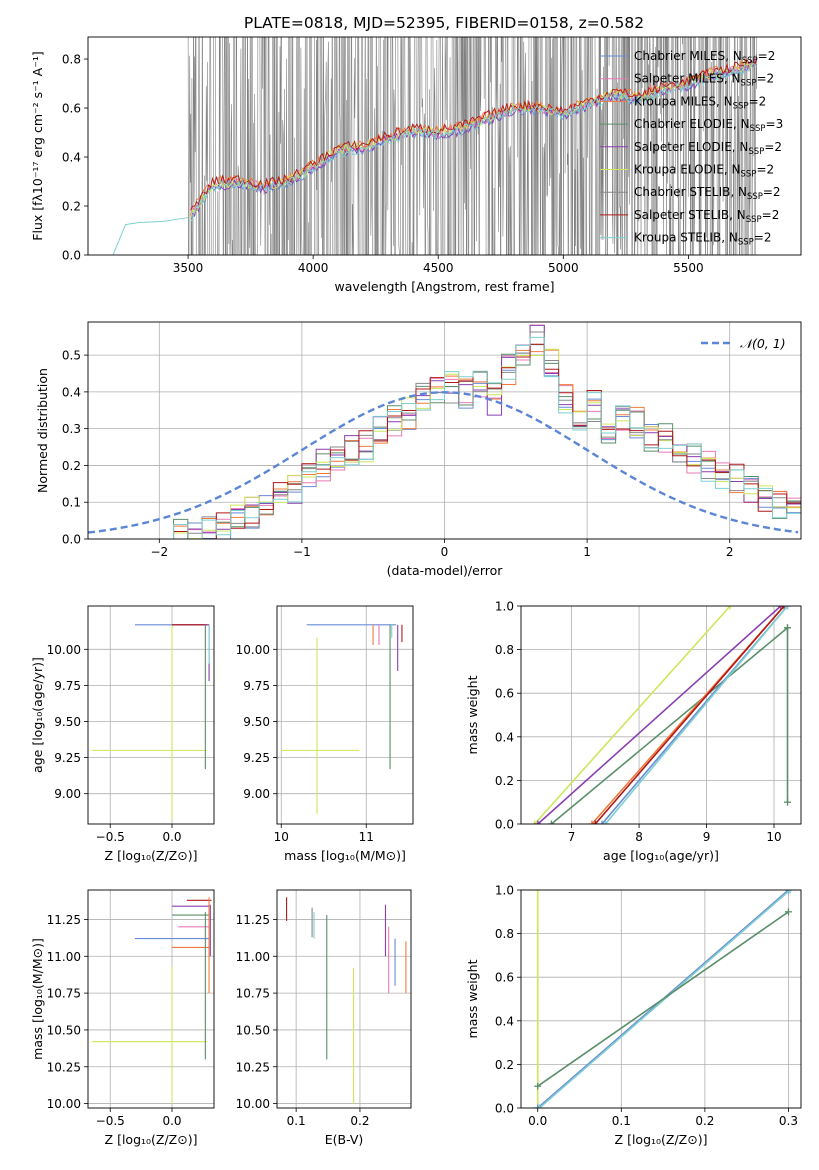 Image resolution: width=819 pixels, height=1170 pixels. What do you see at coordinates (707, 837) in the screenshot?
I see `x-tick-label: 9` at bounding box center [707, 837].